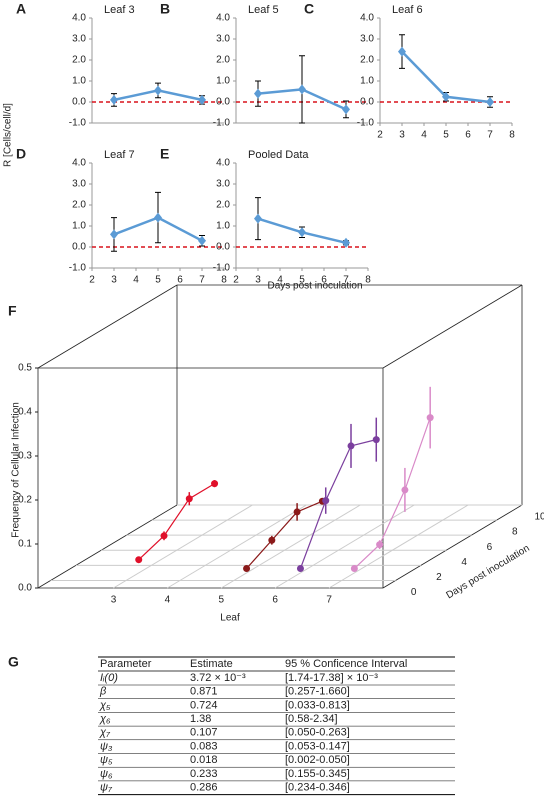 The image size is (544, 800). What do you see at coordinates (106, 746) in the screenshot?
I see `table-cell: ψ₃` at bounding box center [106, 746].